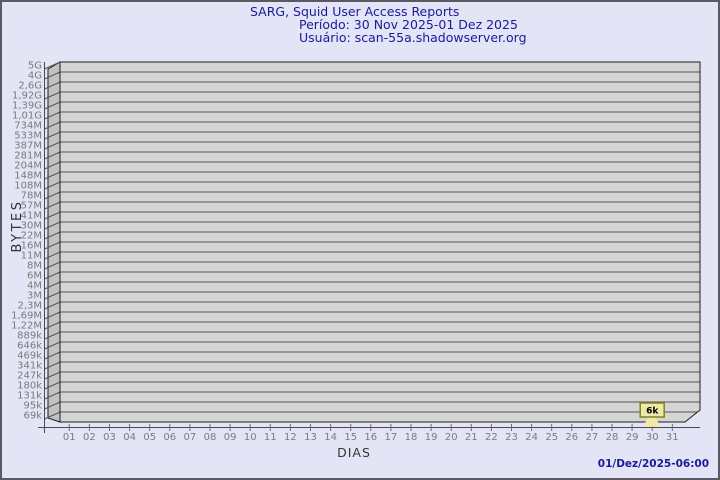  What do you see at coordinates (149, 437) in the screenshot?
I see `x-tick-label: 05` at bounding box center [149, 437].